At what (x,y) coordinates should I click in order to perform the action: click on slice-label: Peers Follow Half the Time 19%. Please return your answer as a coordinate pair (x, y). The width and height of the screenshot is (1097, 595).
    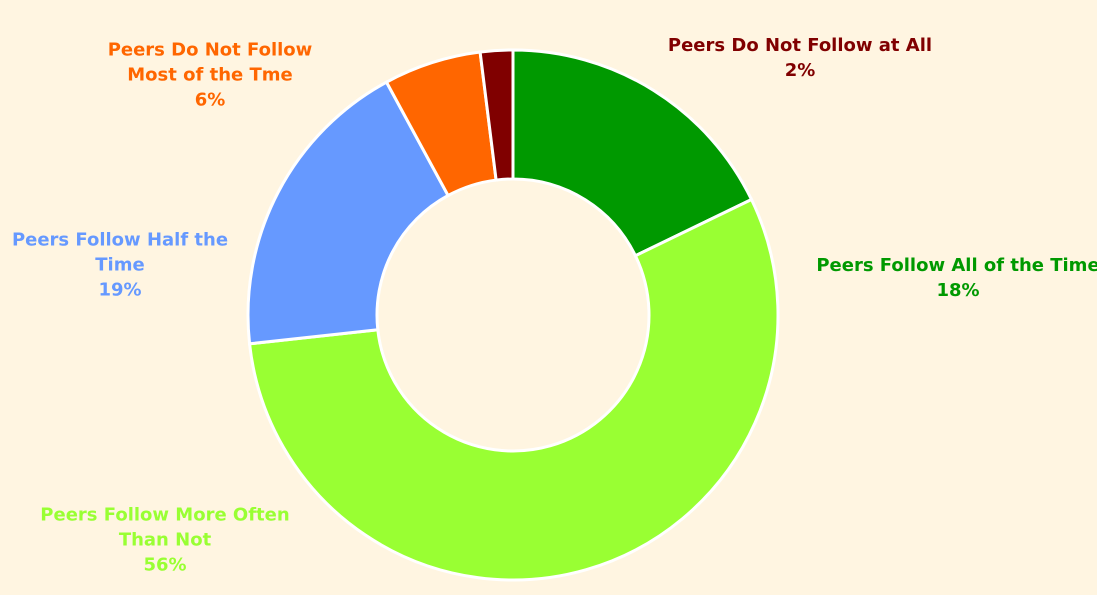
    Looking at the image, I should click on (120, 265).